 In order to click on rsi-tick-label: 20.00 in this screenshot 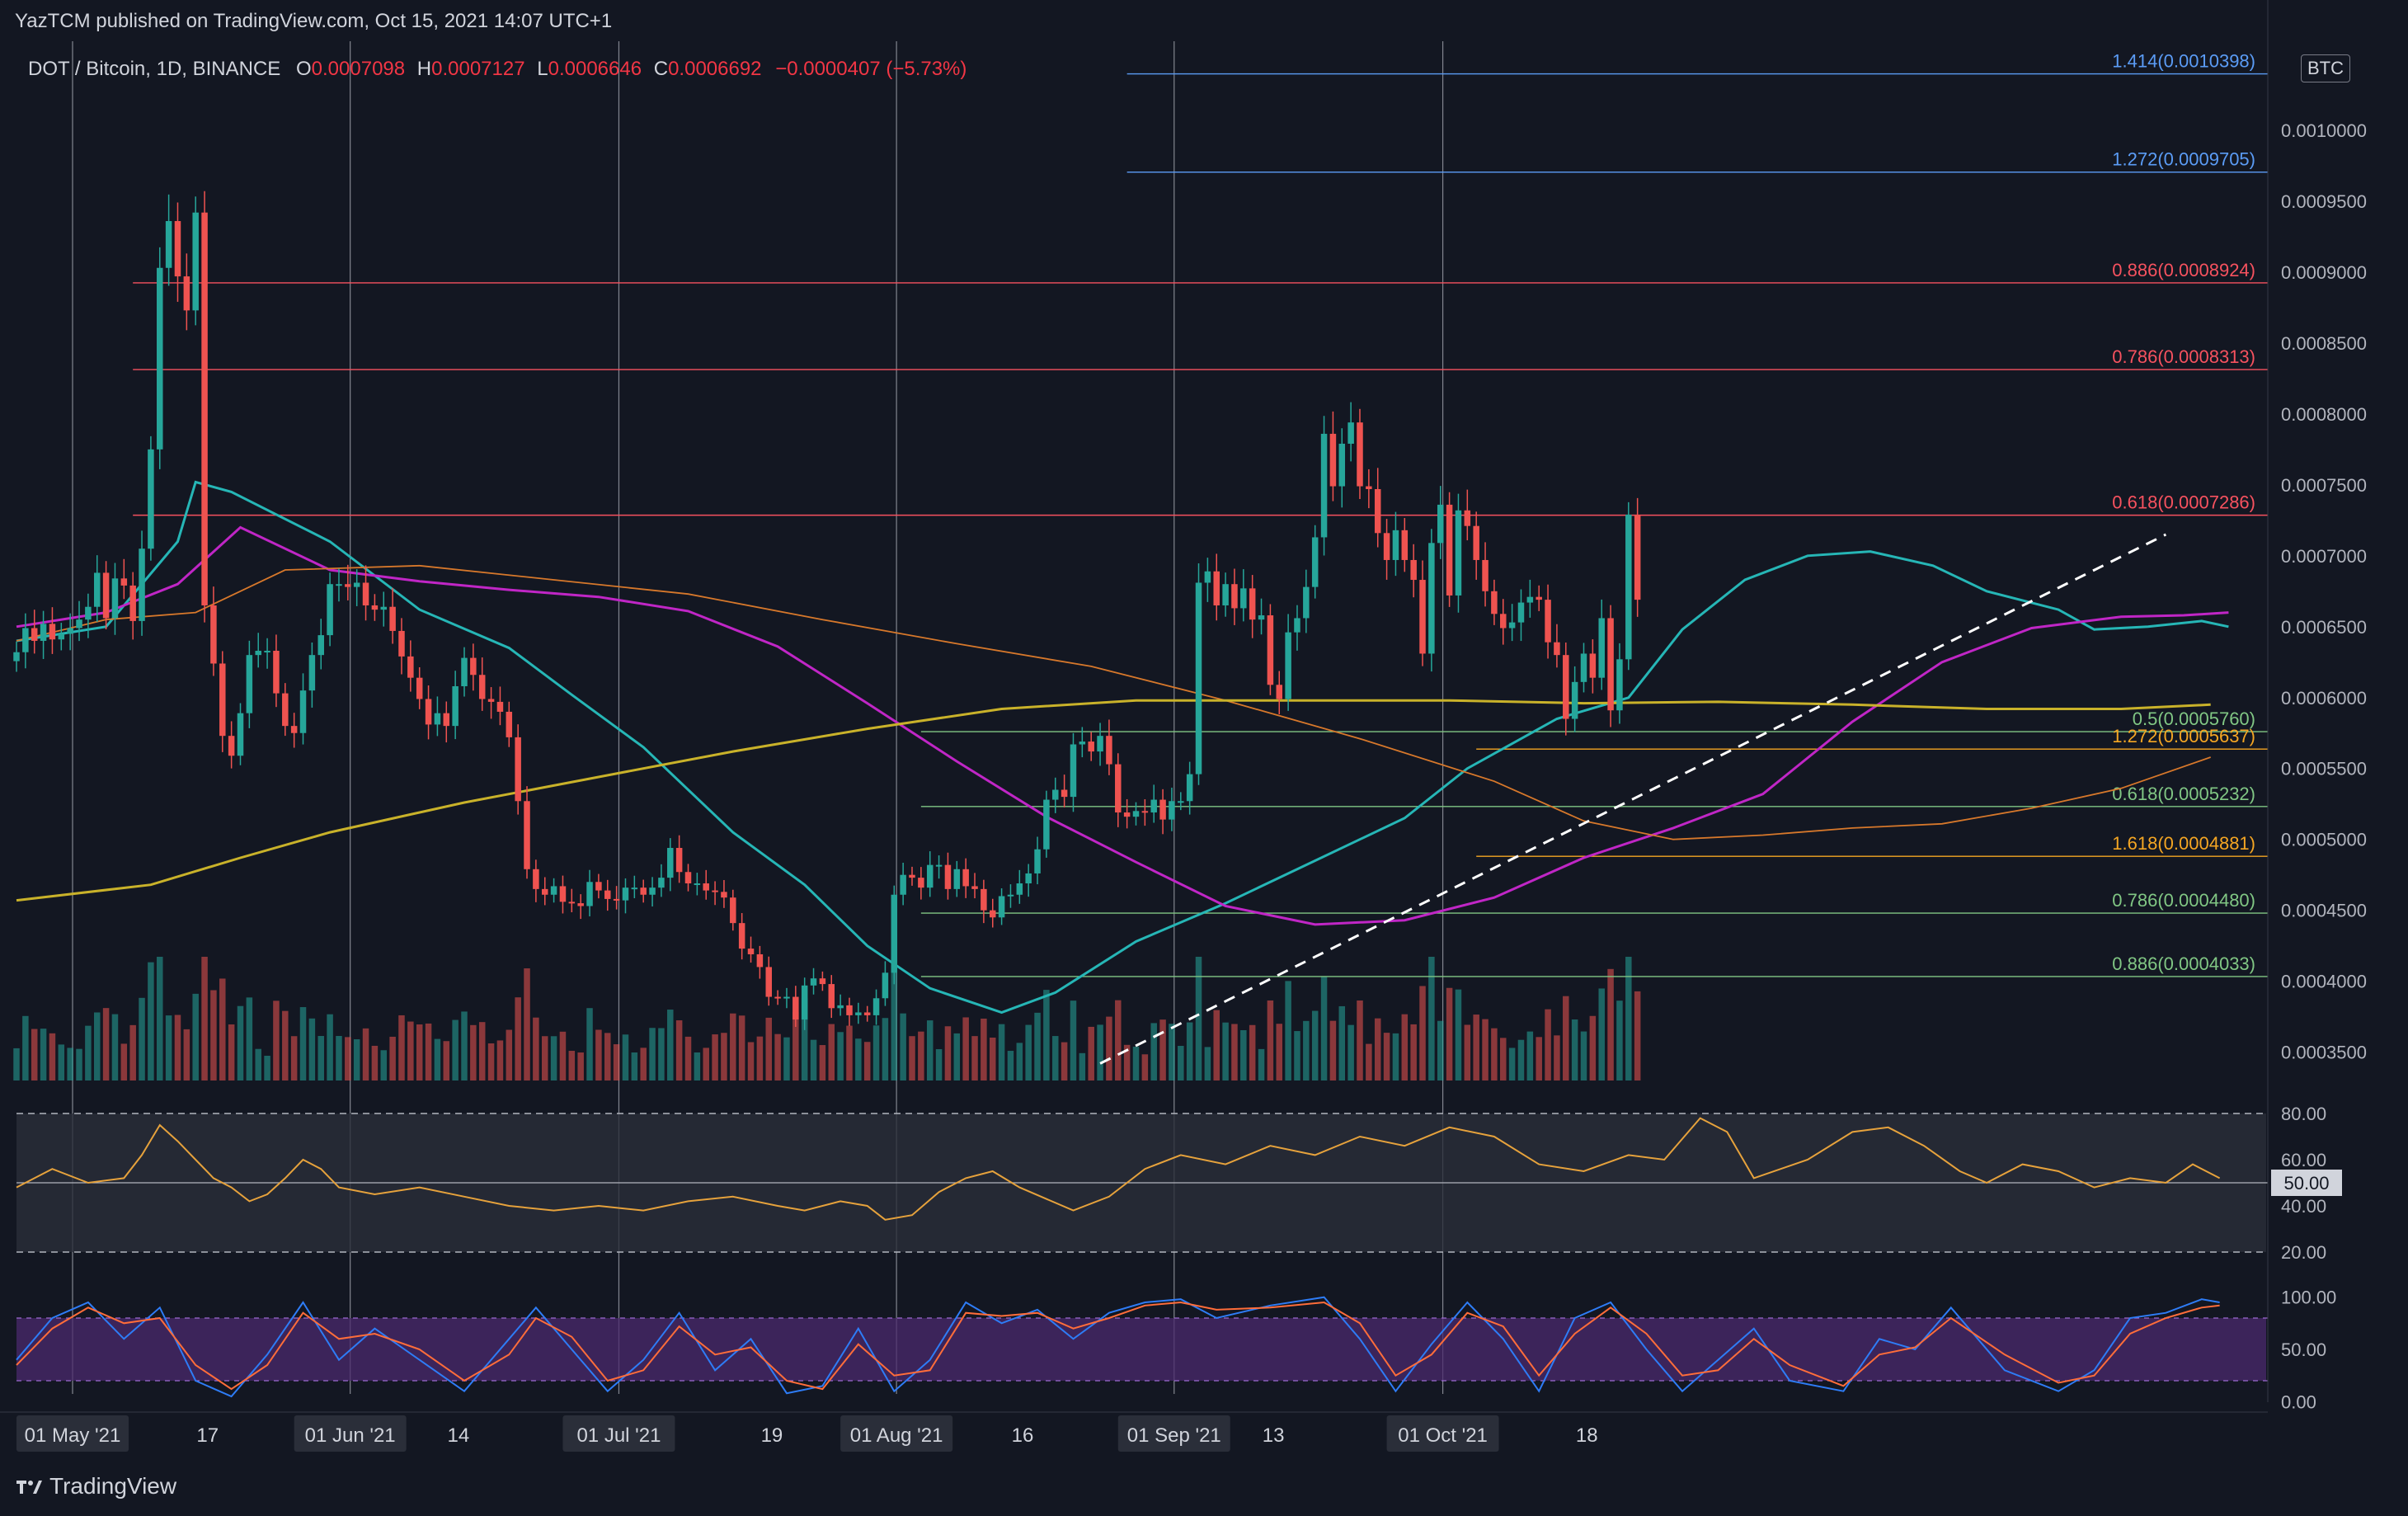, I will do `click(2303, 1252)`.